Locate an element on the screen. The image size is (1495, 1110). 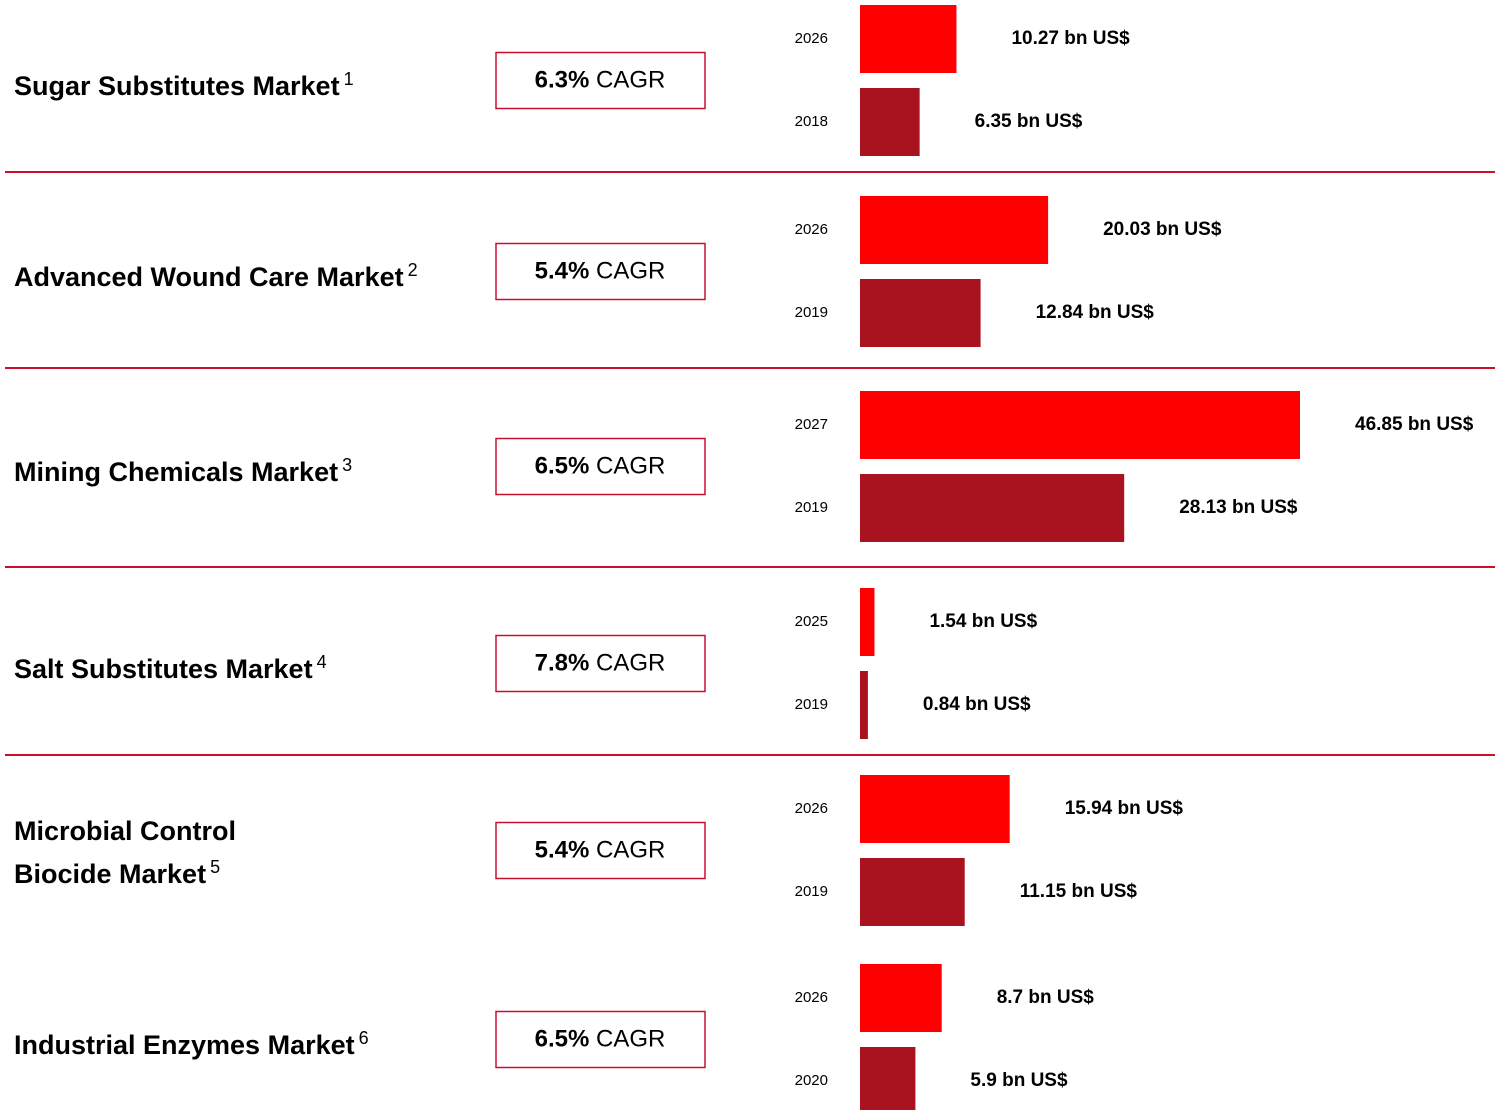
market-title: Industrial Enzymes Market 6 is located at coordinates (191, 1041).